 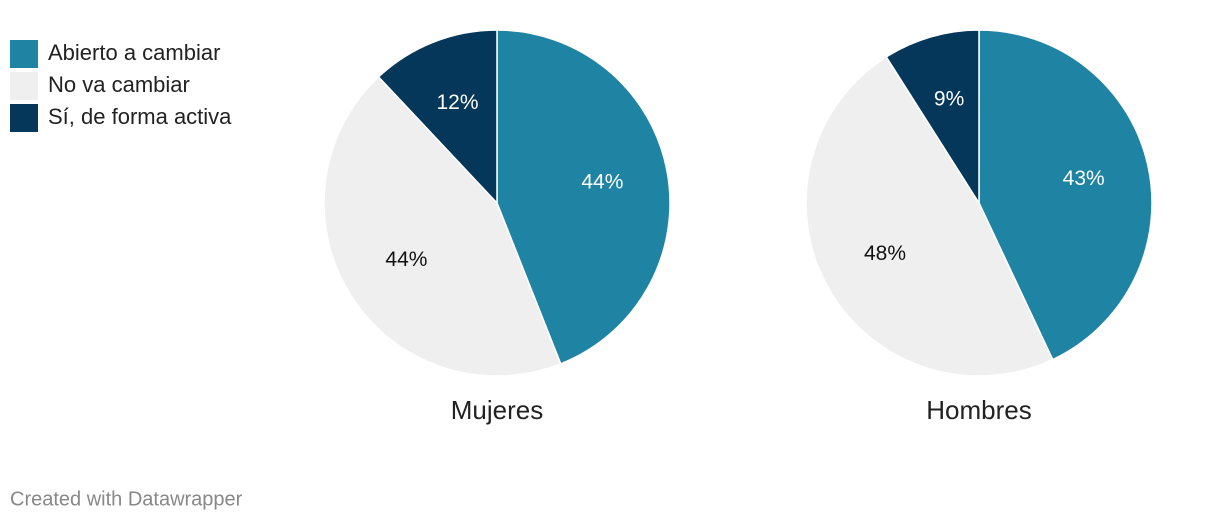 What do you see at coordinates (457, 102) in the screenshot?
I see `slice-label: 12%` at bounding box center [457, 102].